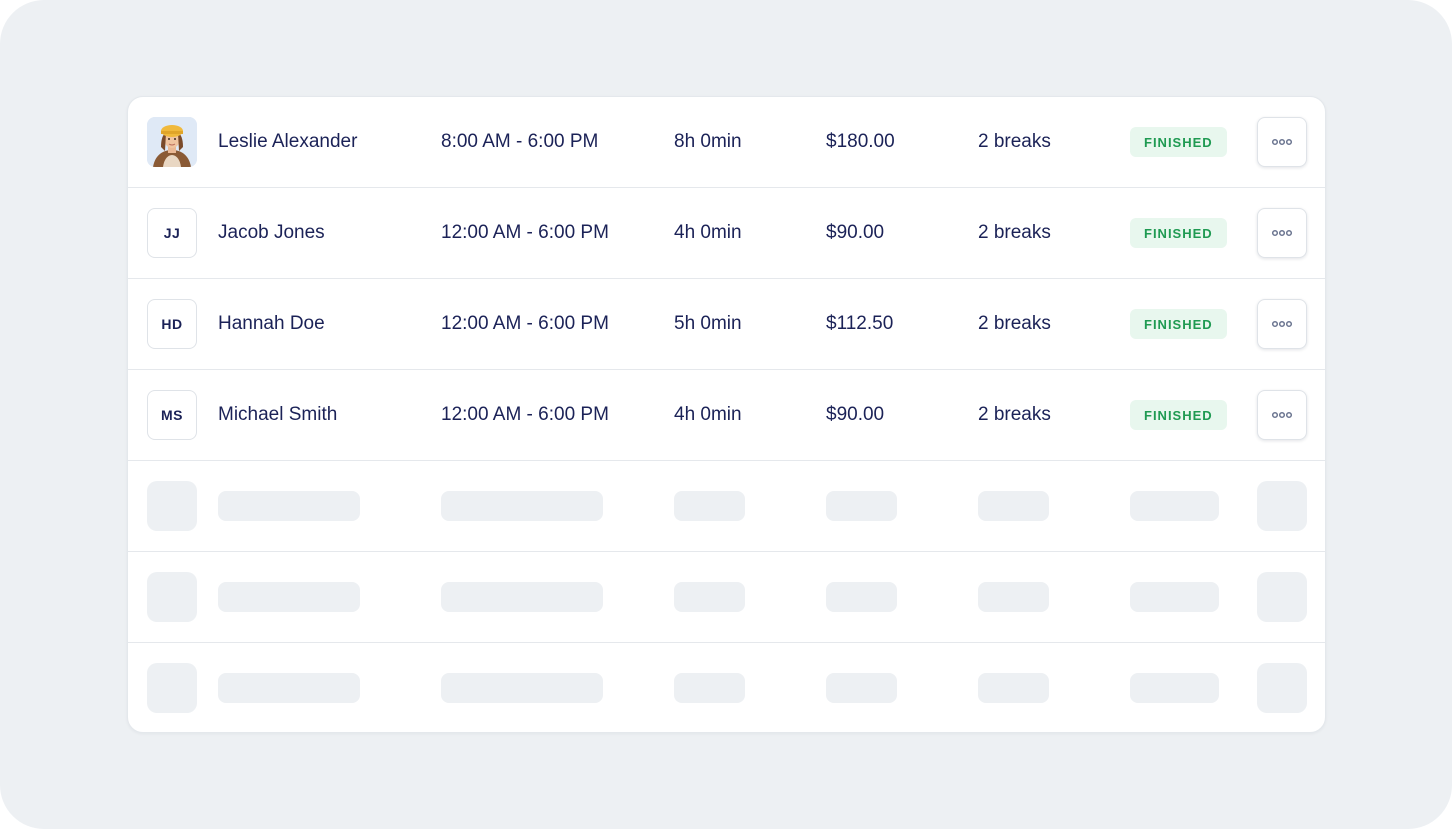 The width and height of the screenshot is (1452, 829). I want to click on user-photo-icon, so click(172, 142).